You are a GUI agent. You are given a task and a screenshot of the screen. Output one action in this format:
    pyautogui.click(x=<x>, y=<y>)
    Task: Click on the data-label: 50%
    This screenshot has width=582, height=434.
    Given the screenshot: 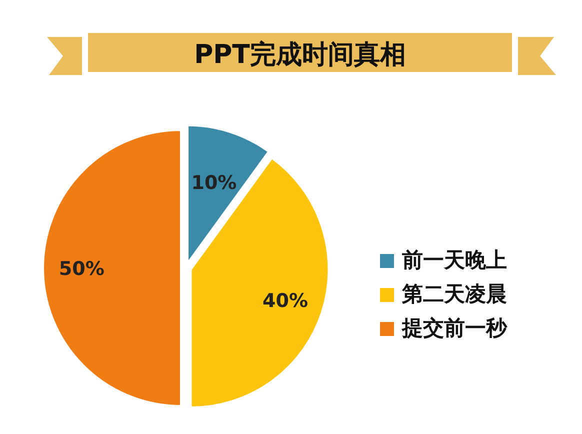 What is the action you would take?
    pyautogui.click(x=81, y=269)
    